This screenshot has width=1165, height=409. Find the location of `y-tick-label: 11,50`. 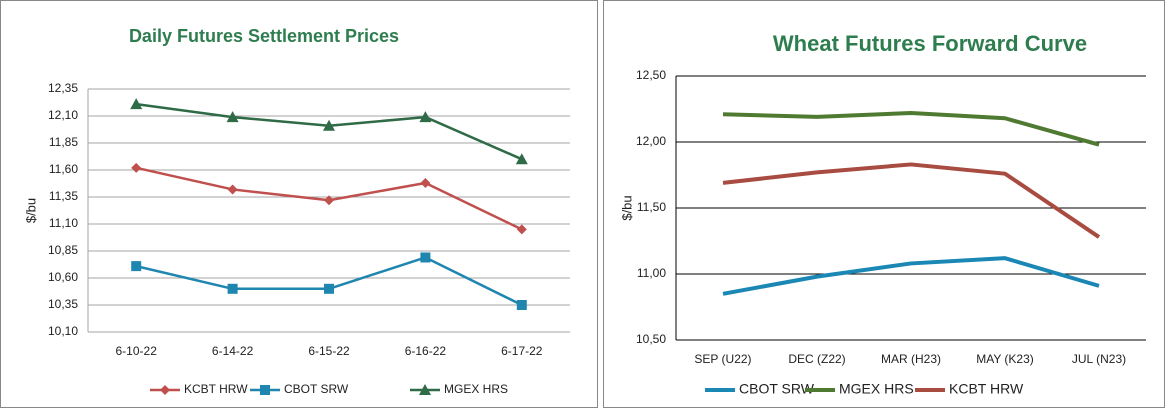

y-tick-label: 11,50 is located at coordinates (651, 207).